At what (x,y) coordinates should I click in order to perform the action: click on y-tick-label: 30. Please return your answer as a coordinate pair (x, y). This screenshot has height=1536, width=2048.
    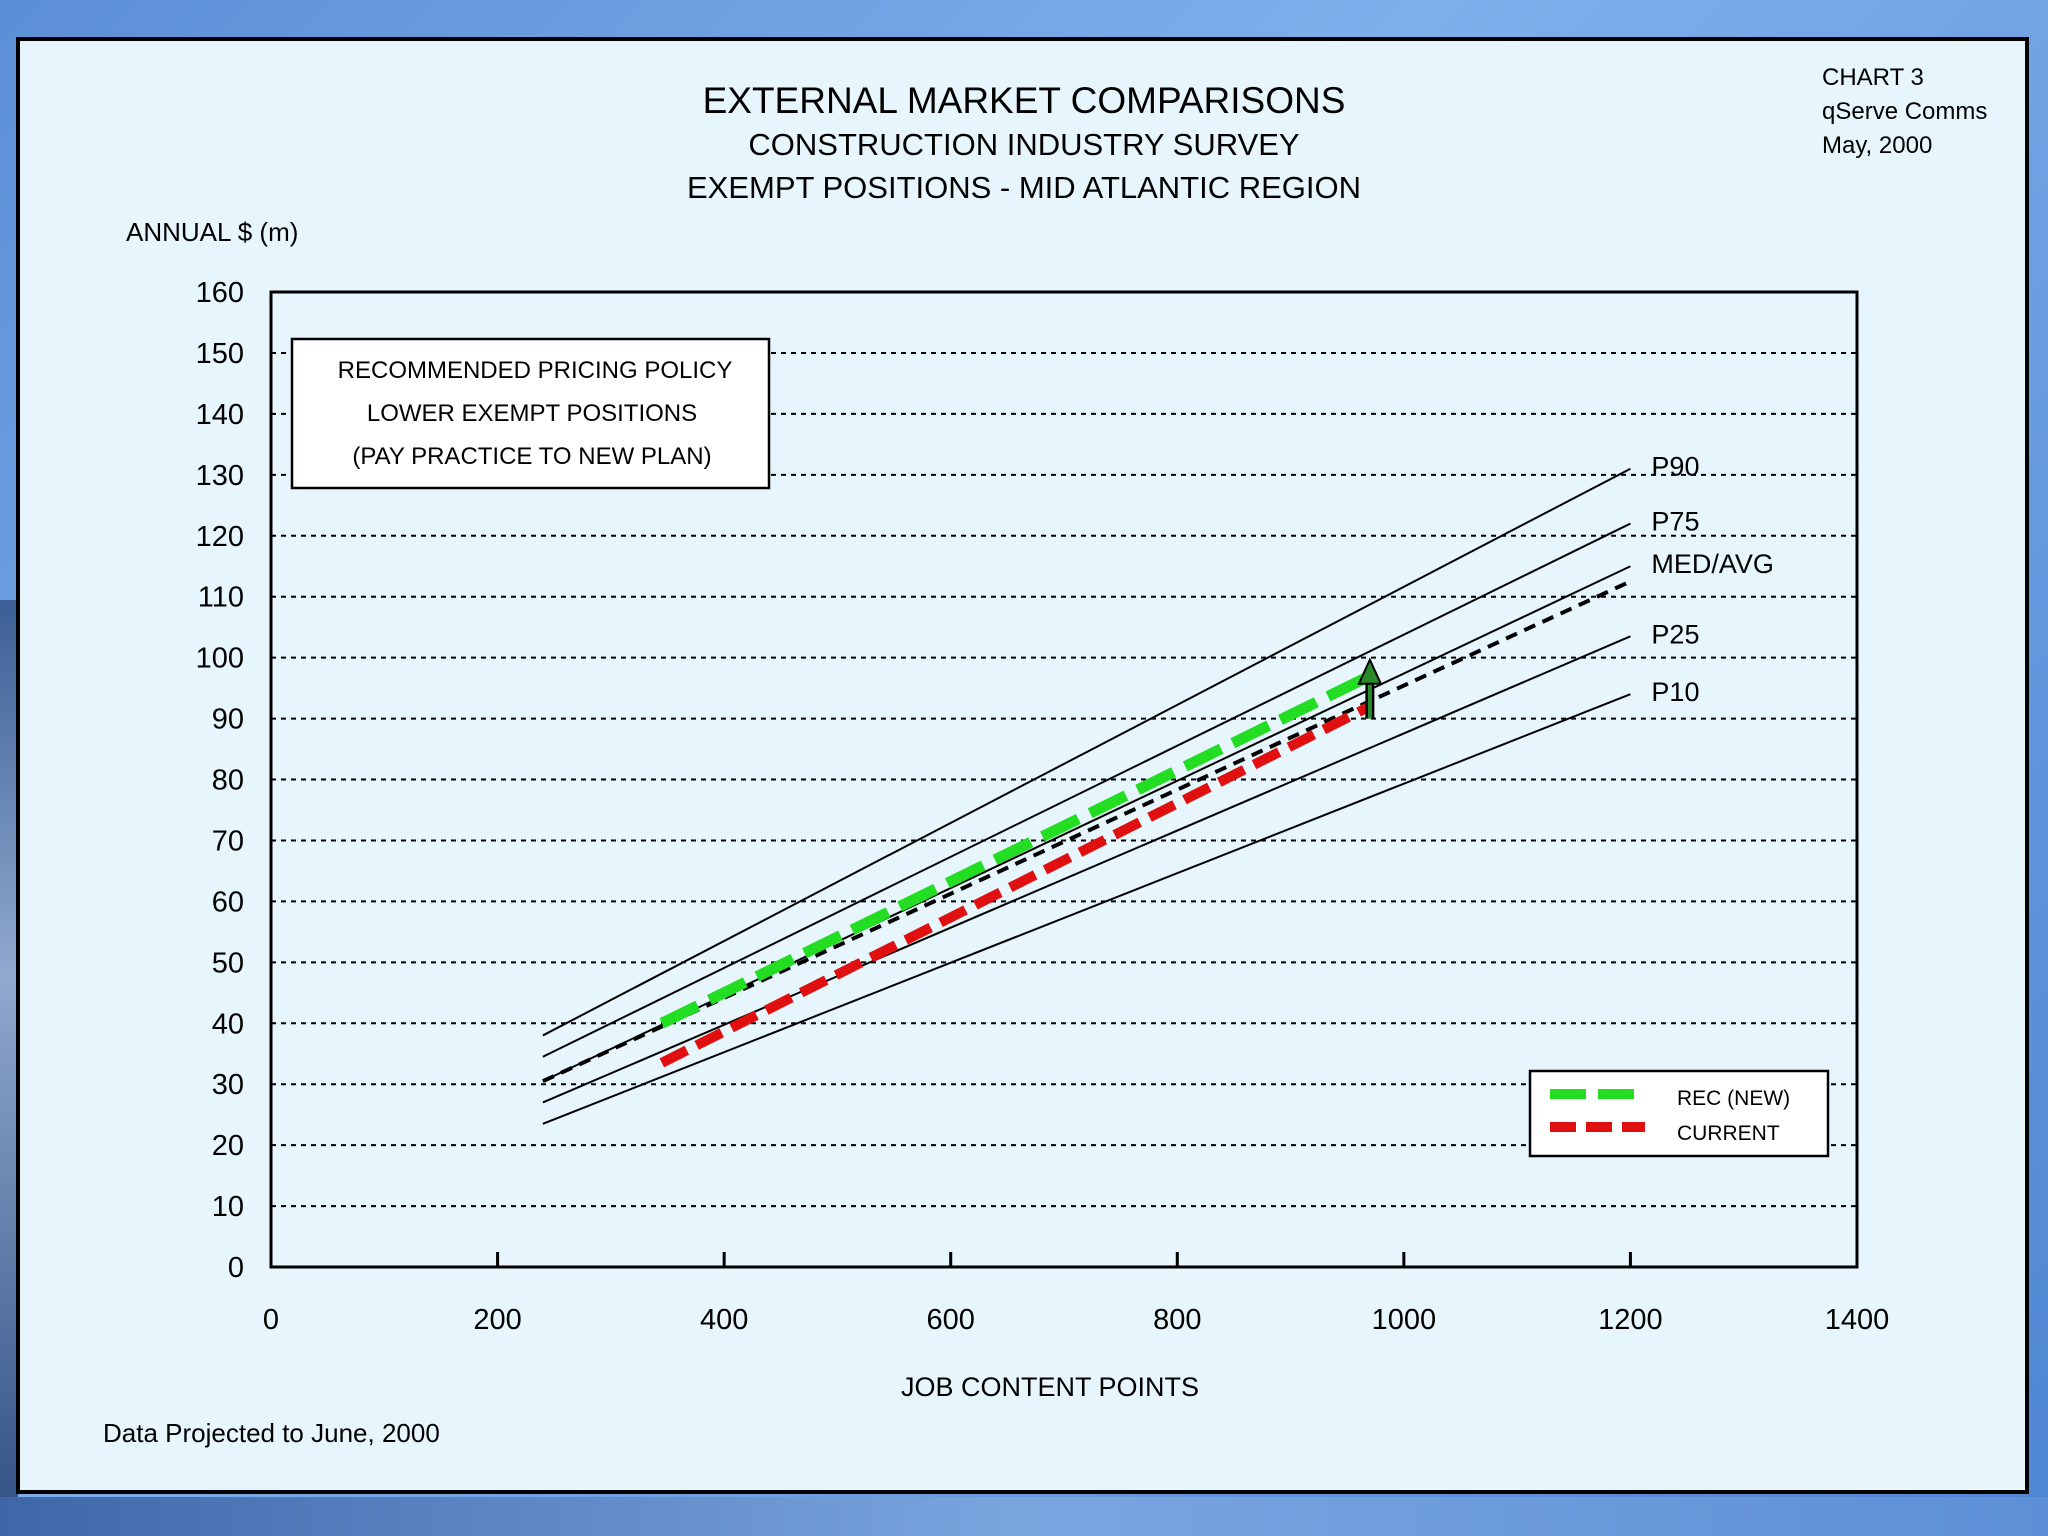
    Looking at the image, I should click on (228, 1085).